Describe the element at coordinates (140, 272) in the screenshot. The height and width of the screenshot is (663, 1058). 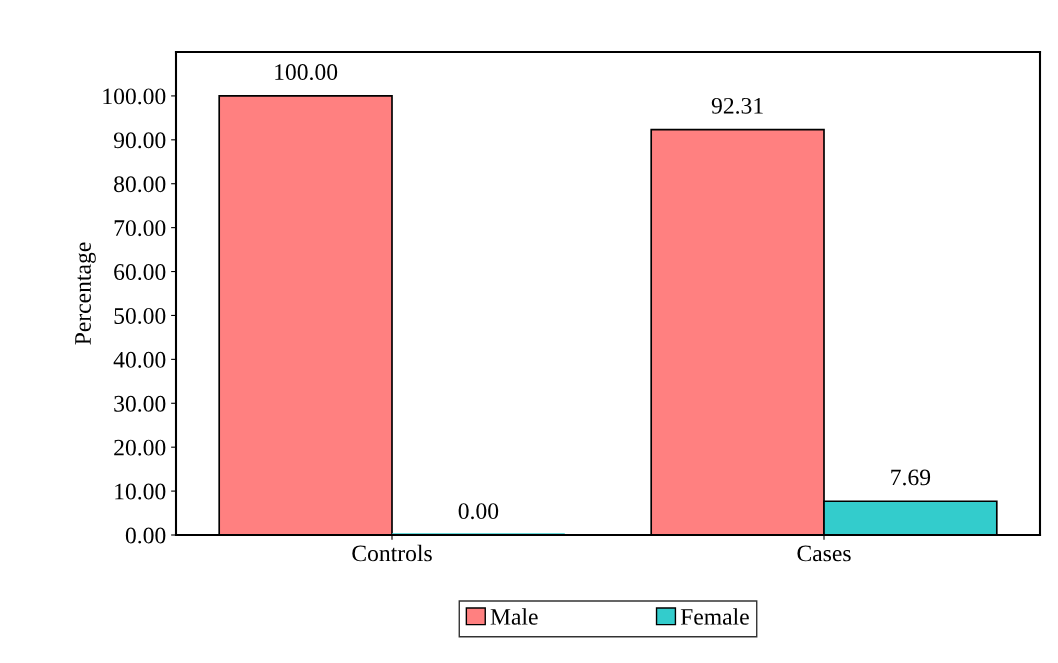
I see `y-tick-label: 60.00` at that location.